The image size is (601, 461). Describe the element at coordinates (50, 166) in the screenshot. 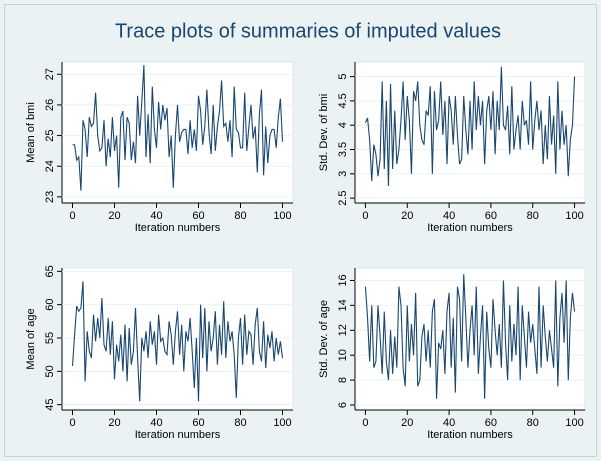

I see `y-tick-label: 24` at that location.